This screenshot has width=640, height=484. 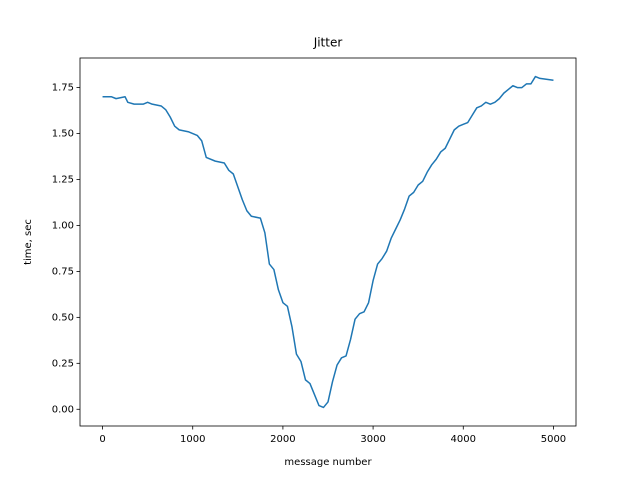 What do you see at coordinates (63, 271) in the screenshot?
I see `y-tick-label: 0.75` at bounding box center [63, 271].